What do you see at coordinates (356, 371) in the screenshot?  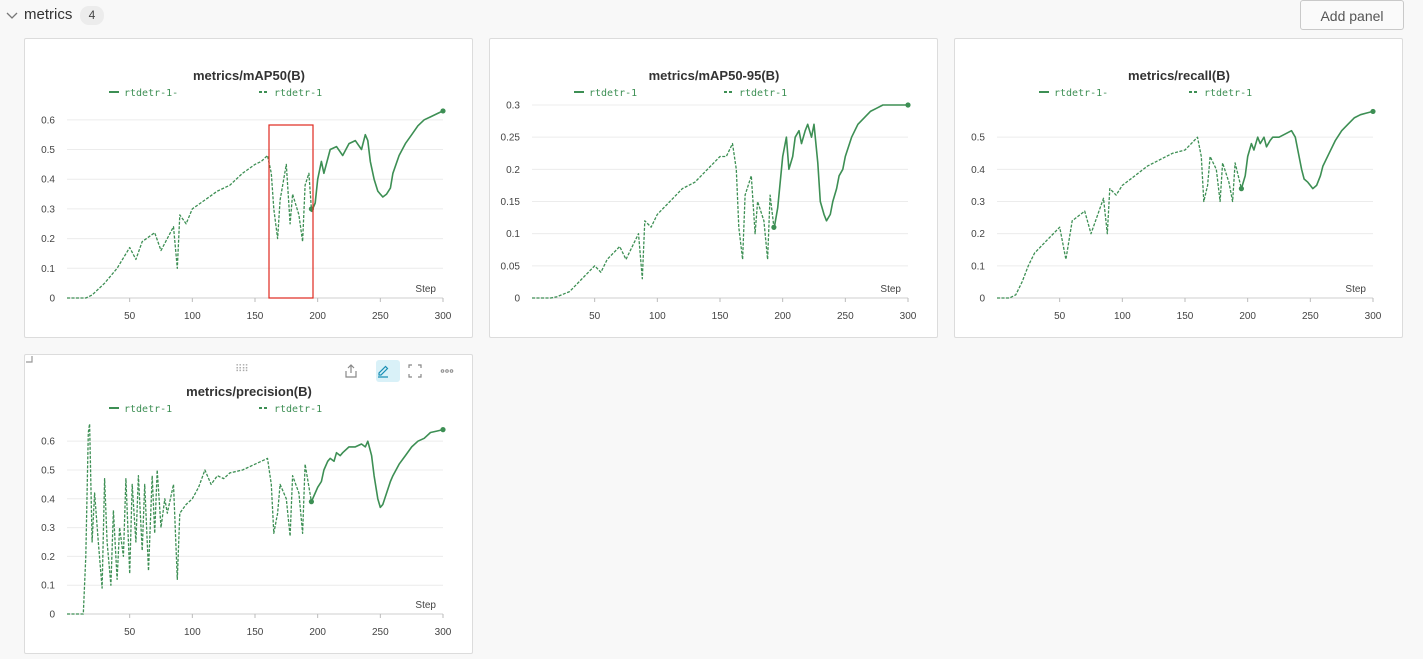 I see `share-icon` at bounding box center [356, 371].